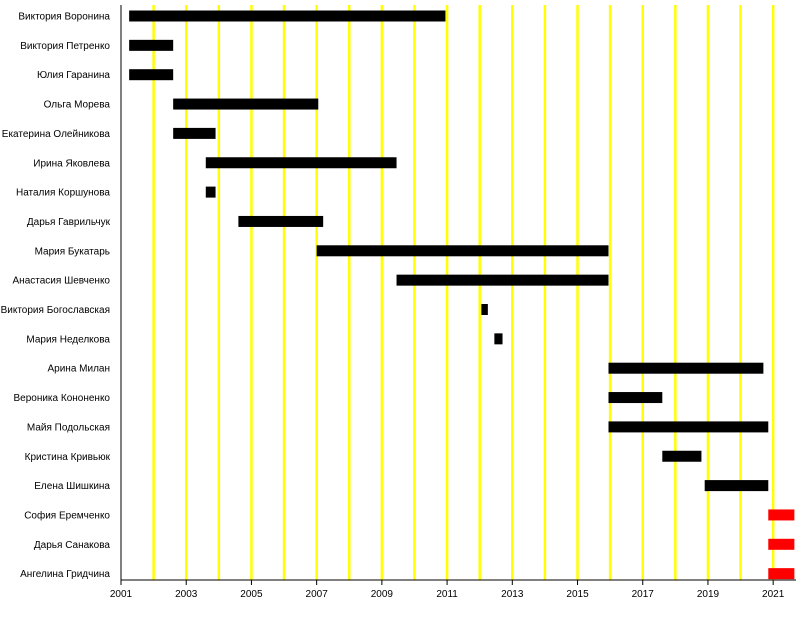  I want to click on member-name-label: Арина Милан, so click(78, 369).